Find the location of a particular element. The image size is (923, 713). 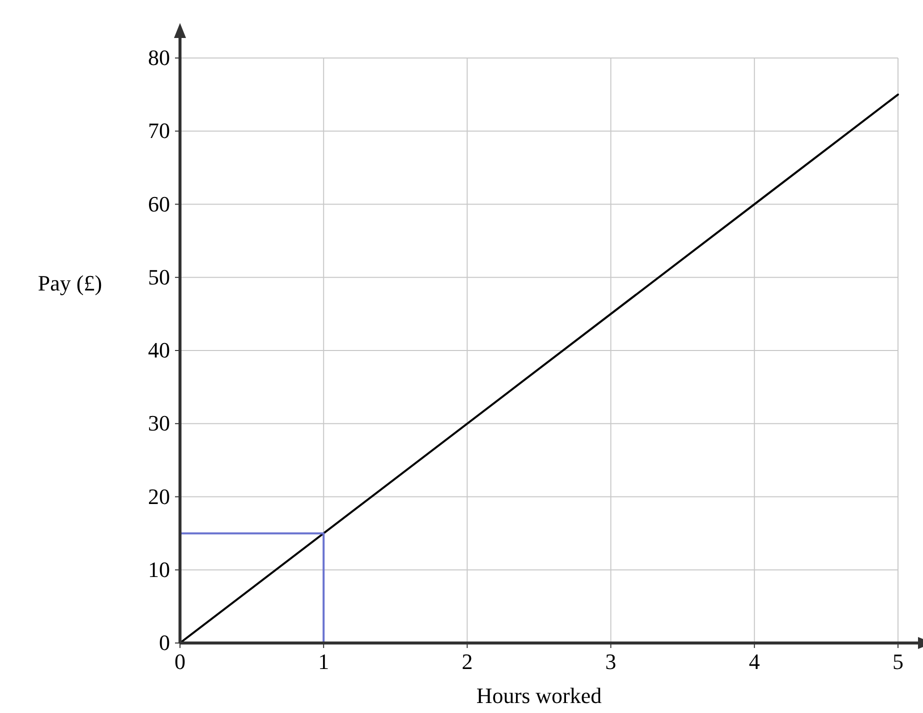

y-tick-label: 60 is located at coordinates (159, 203).